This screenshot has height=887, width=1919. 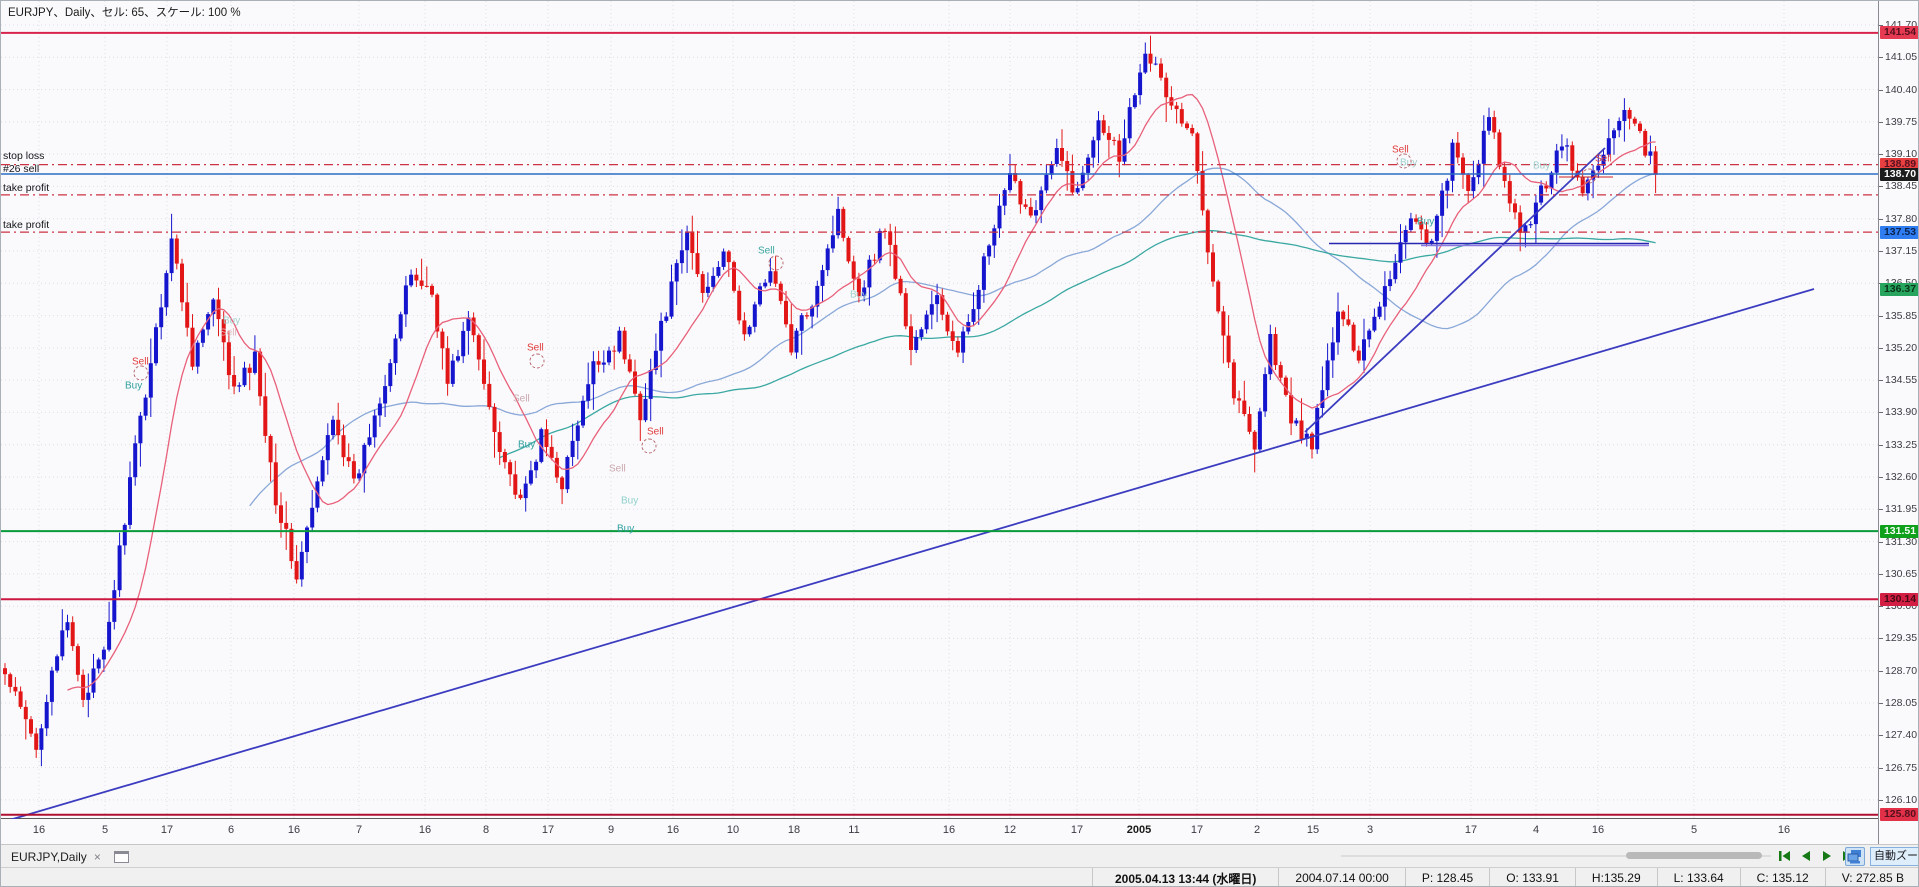 What do you see at coordinates (231, 830) in the screenshot?
I see `date-tick-label: 6` at bounding box center [231, 830].